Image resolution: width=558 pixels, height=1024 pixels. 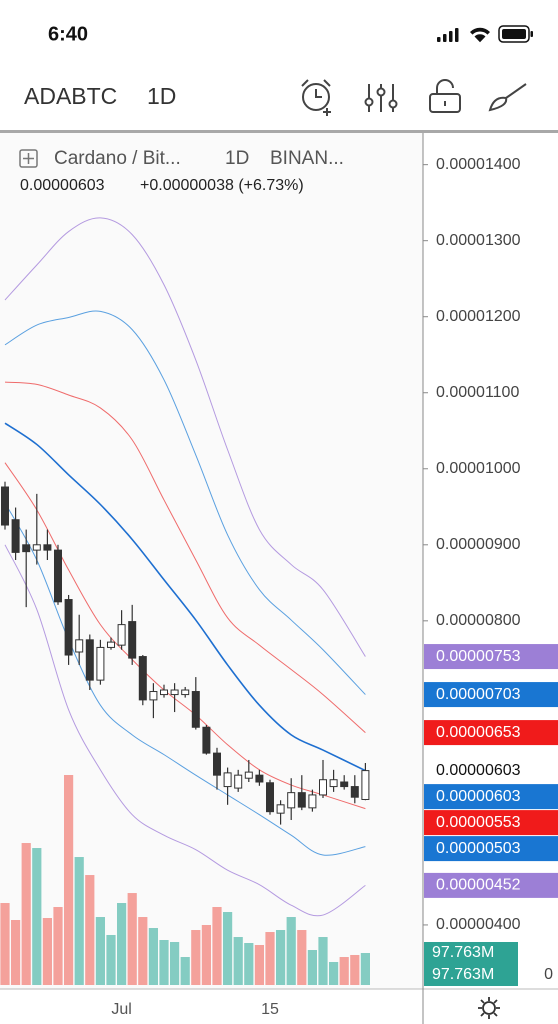 What do you see at coordinates (270, 1009) in the screenshot?
I see `x-tick-label: 15` at bounding box center [270, 1009].